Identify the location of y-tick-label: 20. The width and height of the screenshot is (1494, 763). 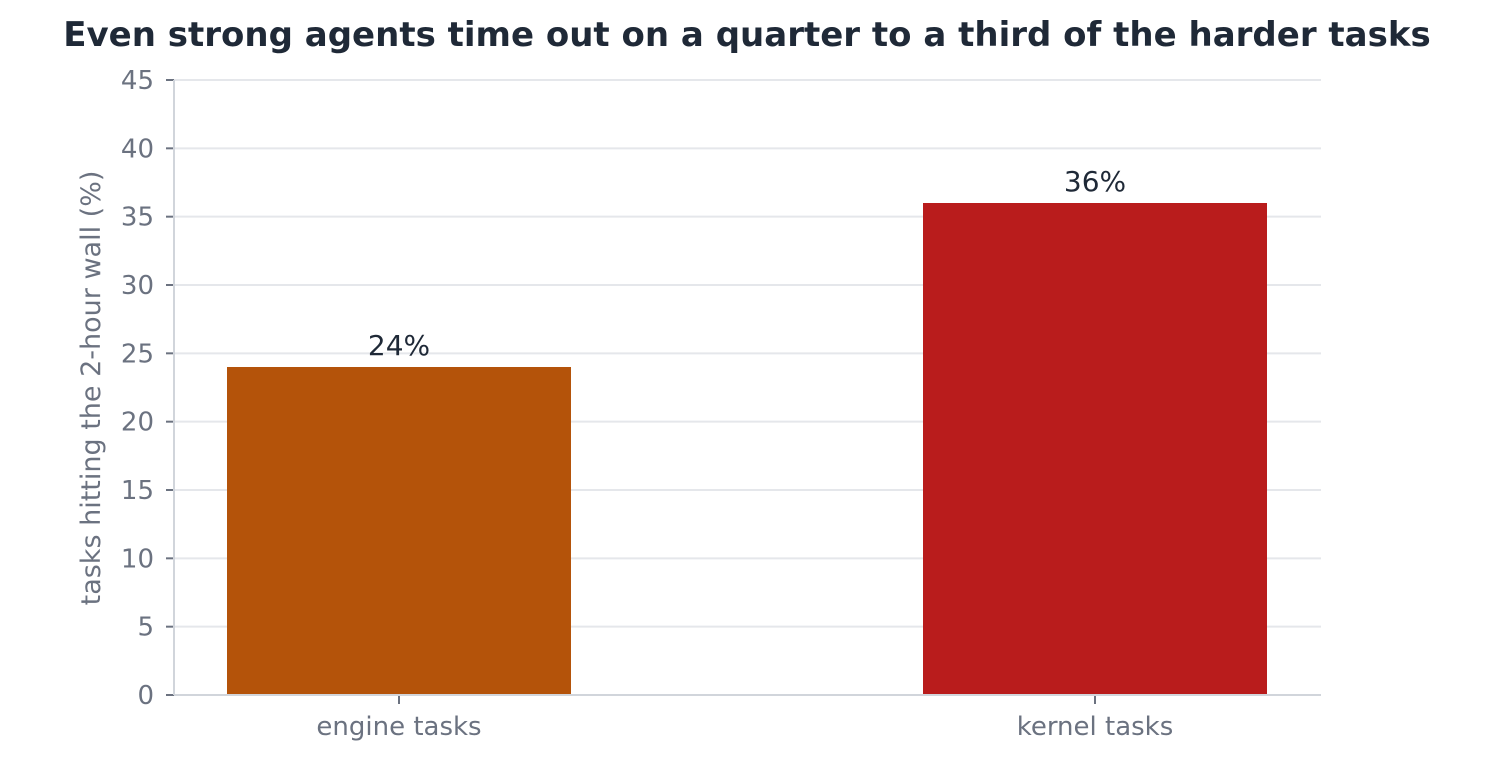
(137, 423).